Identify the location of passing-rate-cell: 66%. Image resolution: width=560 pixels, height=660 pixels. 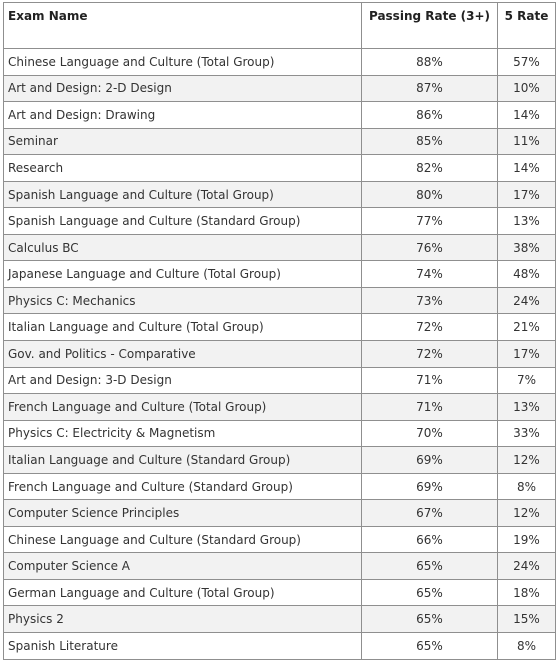
(429, 539).